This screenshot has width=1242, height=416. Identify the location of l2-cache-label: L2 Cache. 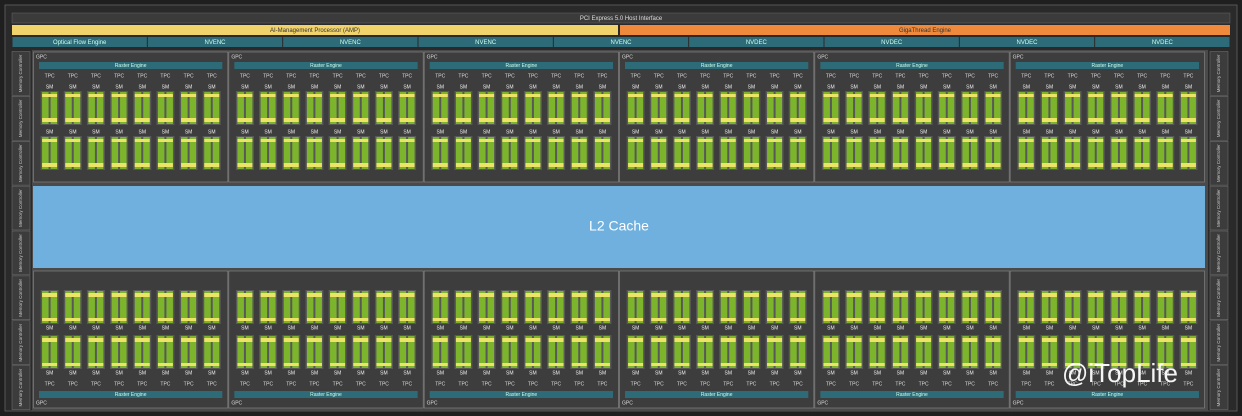
(619, 226).